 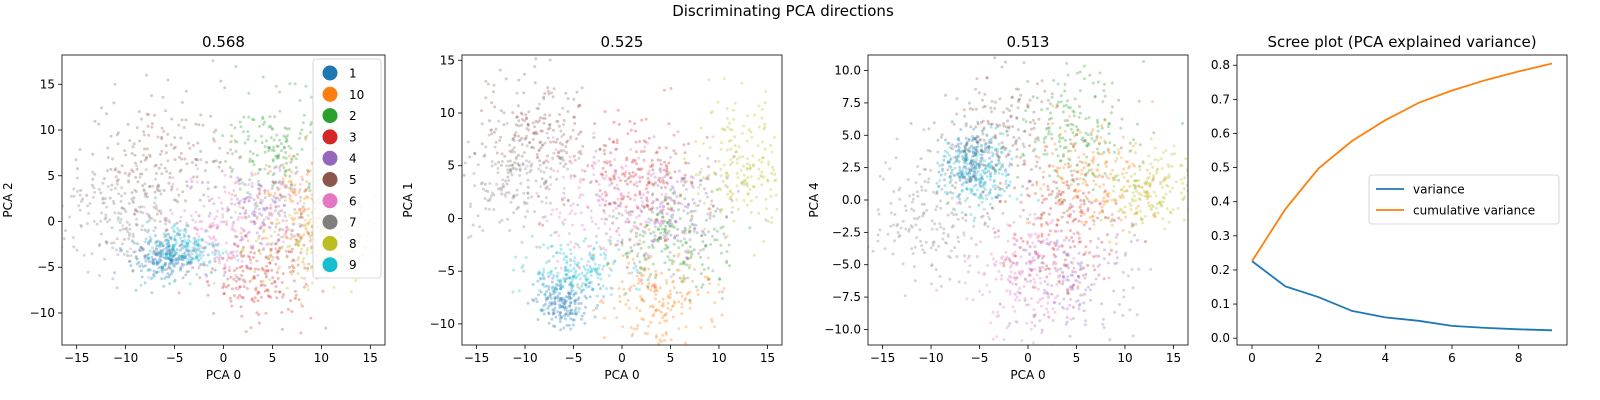 What do you see at coordinates (353, 137) in the screenshot?
I see `legend-label-3: 3` at bounding box center [353, 137].